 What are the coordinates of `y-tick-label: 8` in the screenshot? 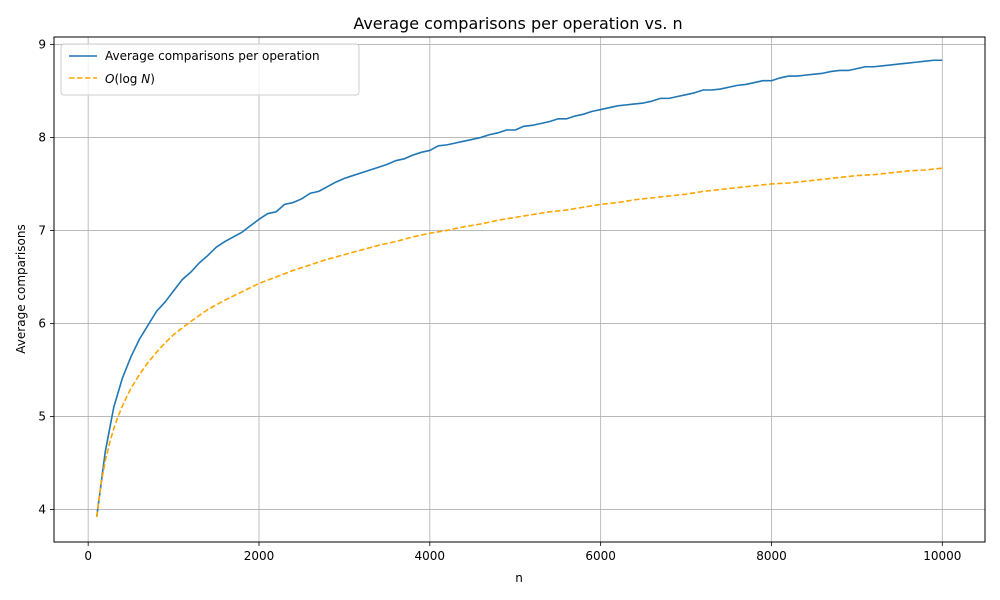 It's located at (42, 137).